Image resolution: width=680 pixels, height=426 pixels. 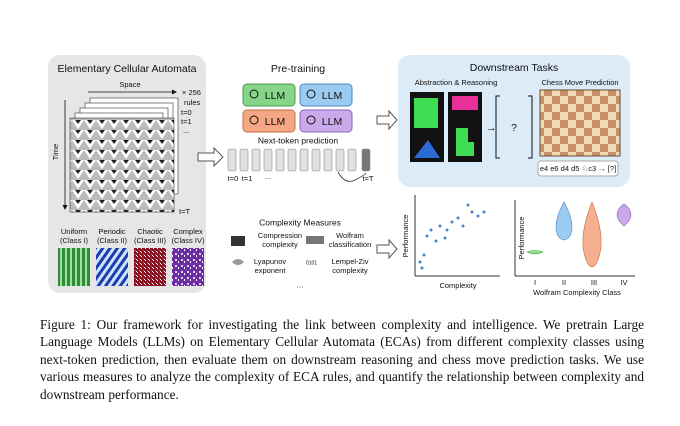 I want to click on axis-label: Complexity, so click(x=457, y=285).